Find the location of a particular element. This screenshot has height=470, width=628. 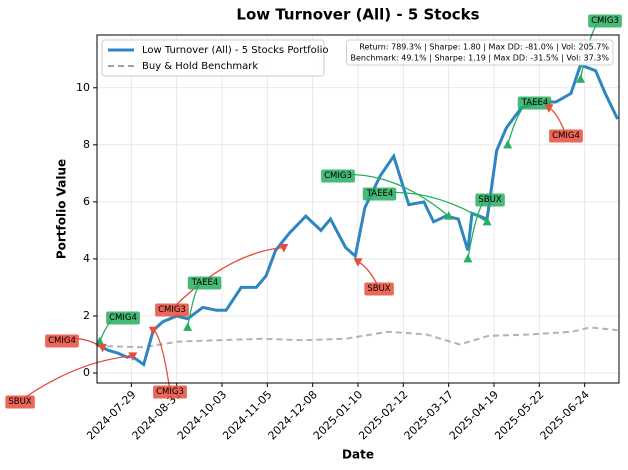

legend-box is located at coordinates (213, 58).